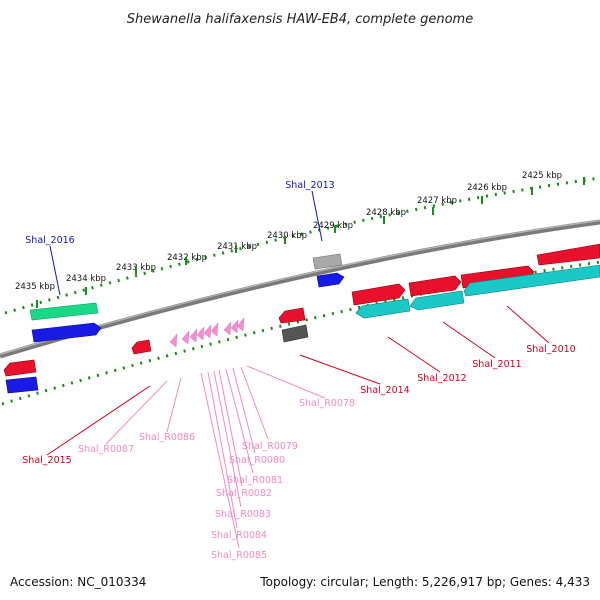 The height and width of the screenshot is (600, 600). What do you see at coordinates (239, 555) in the screenshot?
I see `gene-label-shal-r0085: Shal_R0085` at bounding box center [239, 555].